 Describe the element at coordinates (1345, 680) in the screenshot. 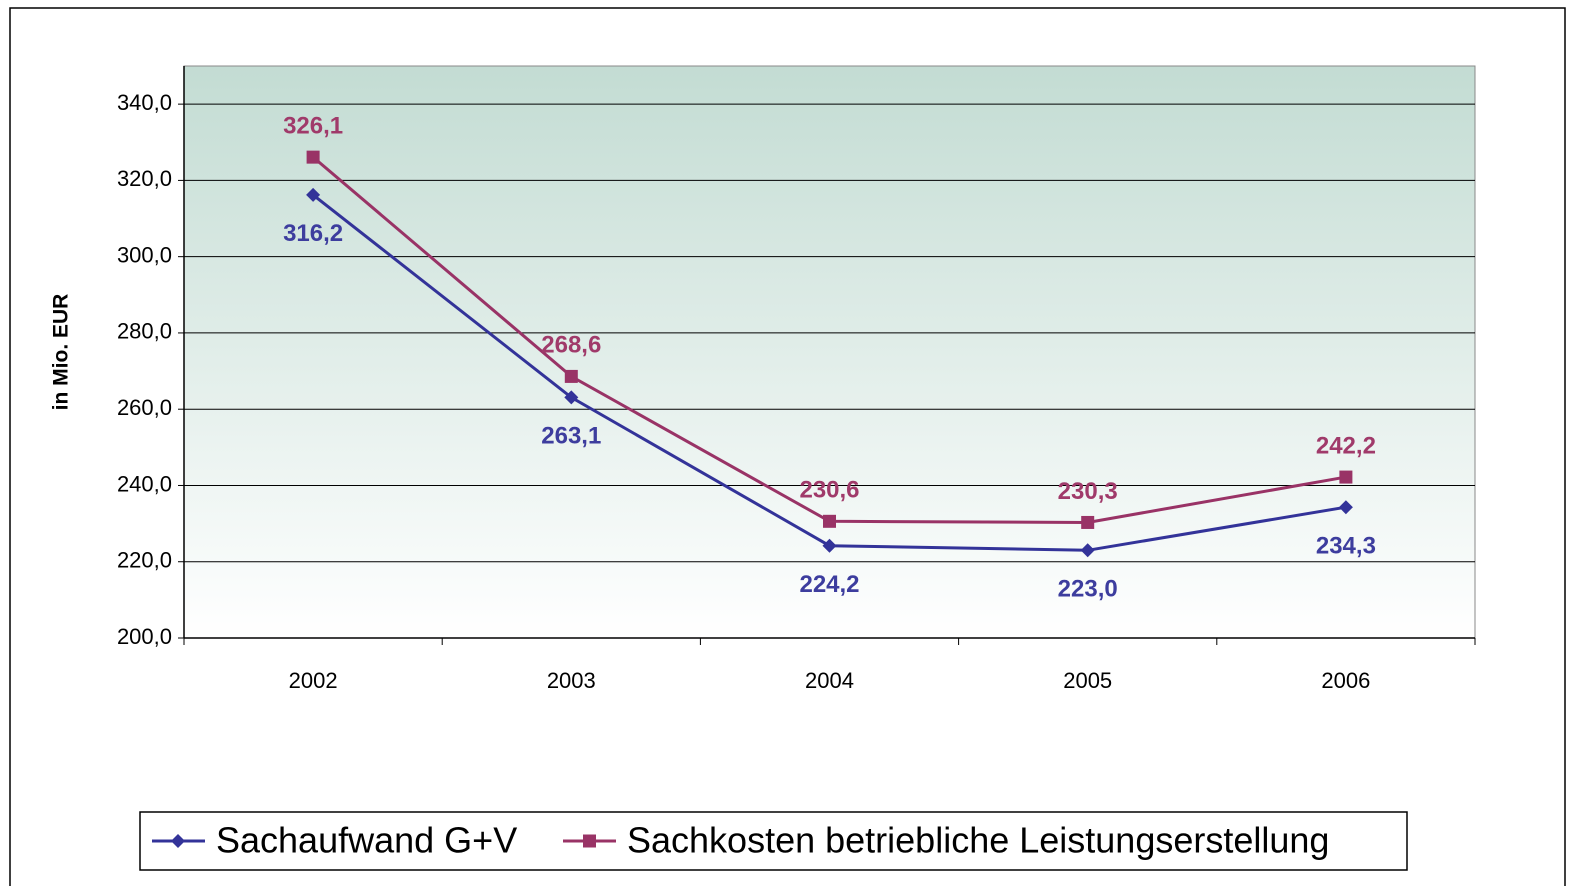

I see `x-tick-label: 2006` at that location.